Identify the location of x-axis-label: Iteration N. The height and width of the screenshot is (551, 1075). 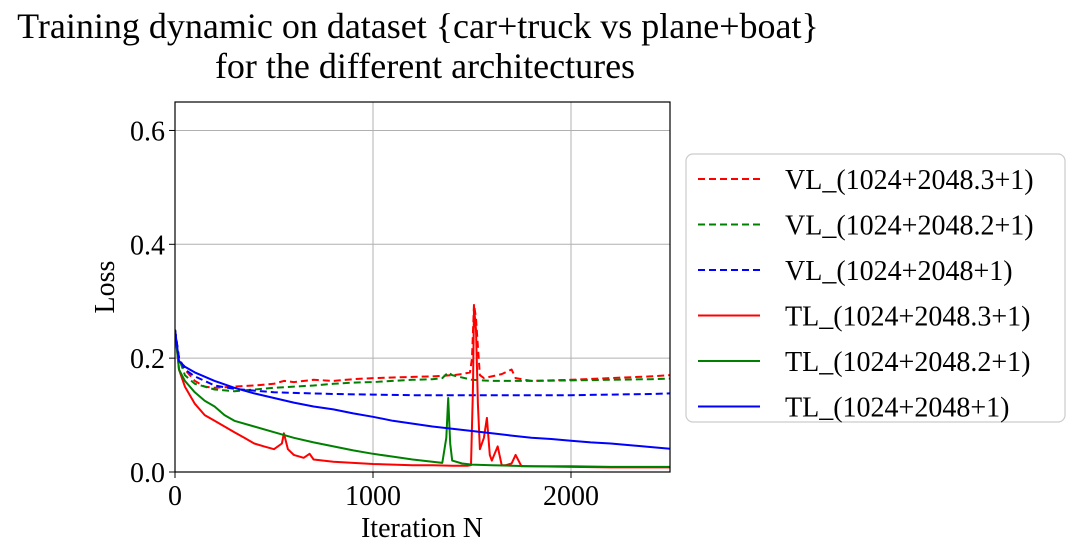
(422, 528).